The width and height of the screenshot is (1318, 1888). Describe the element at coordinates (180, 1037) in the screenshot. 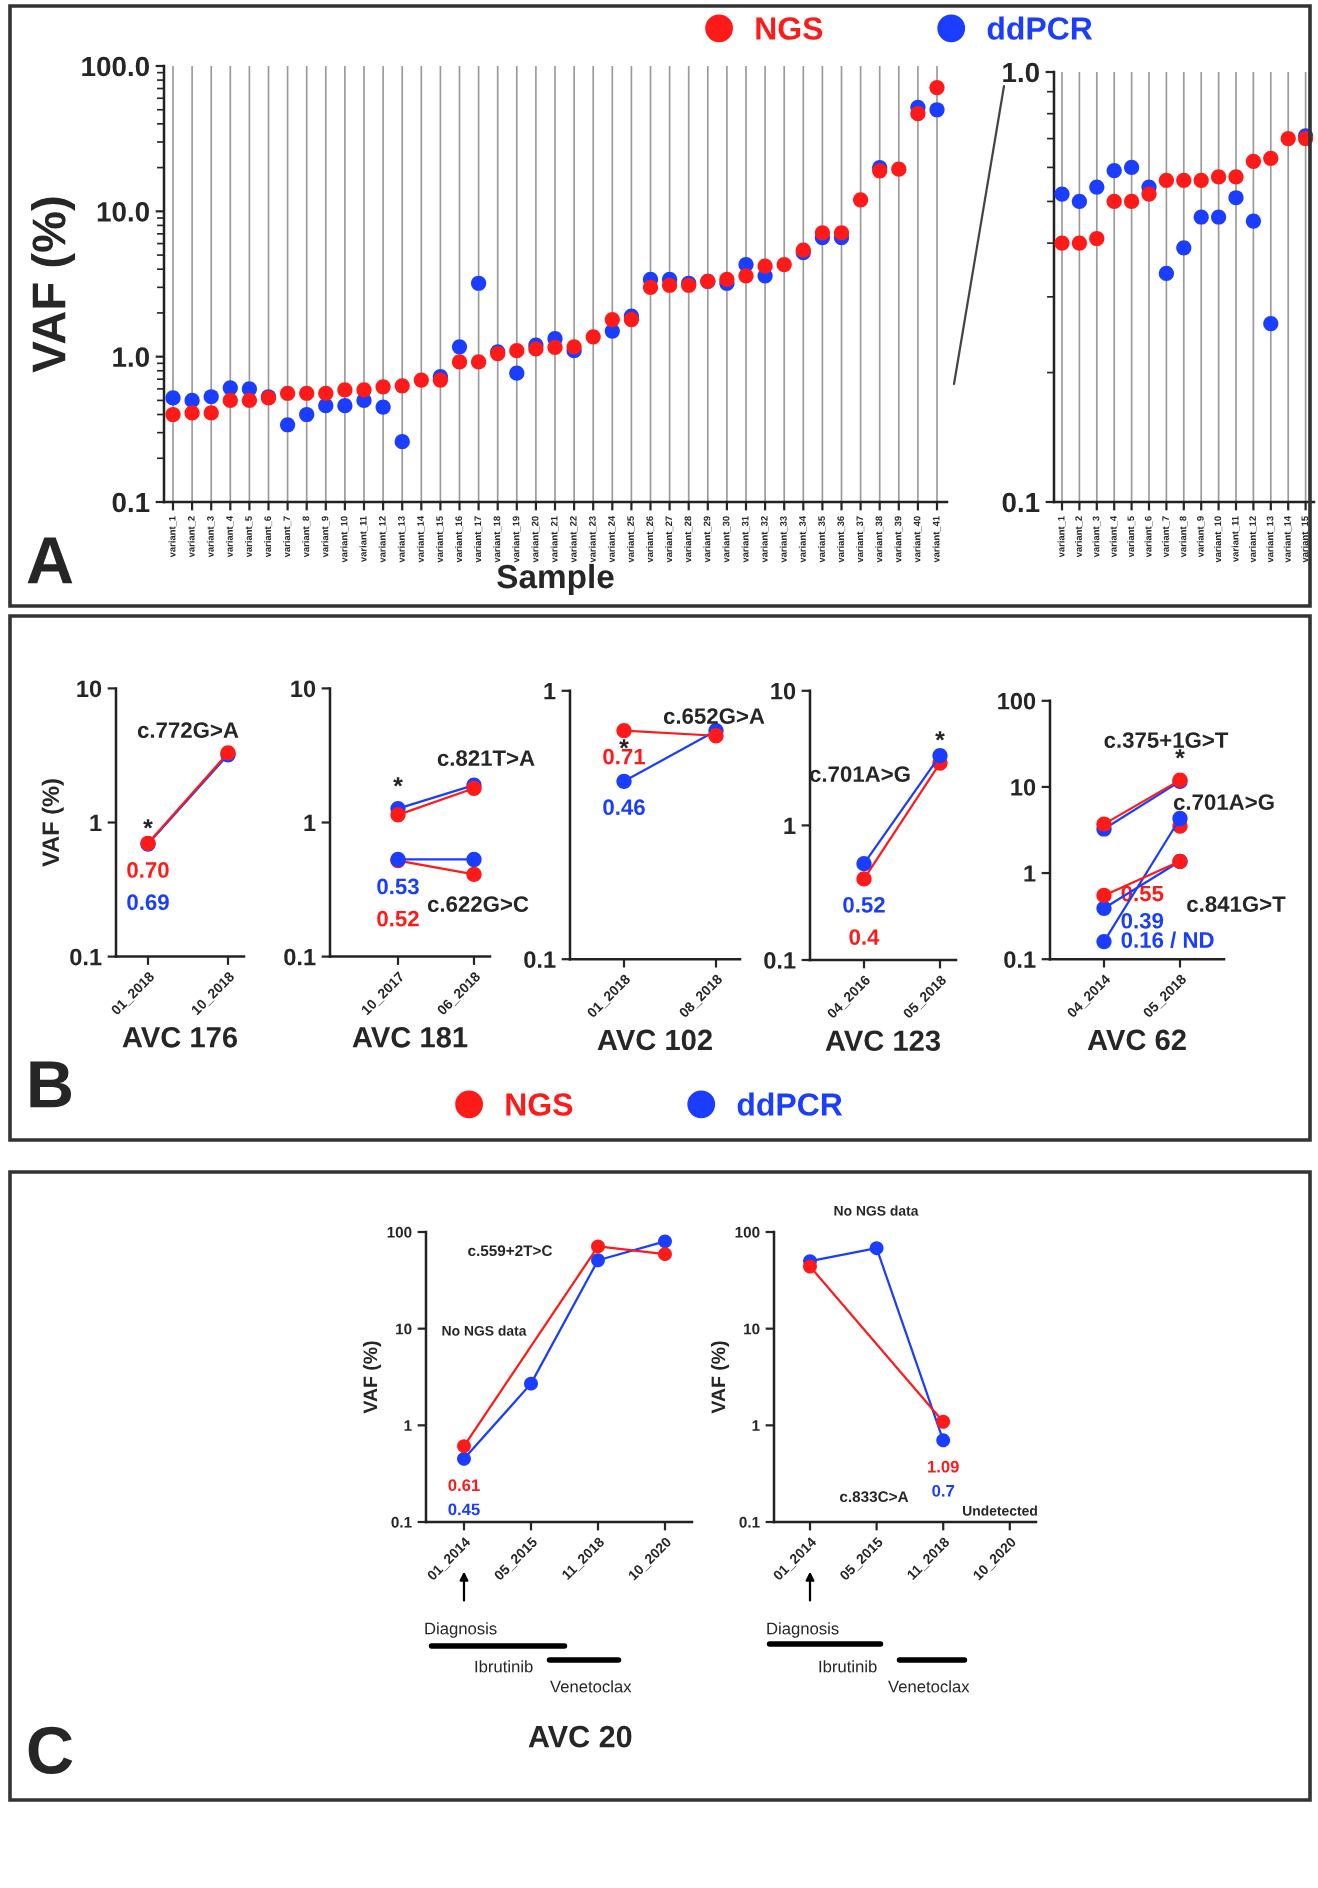

I see `x-axis-title: AVC 176` at that location.